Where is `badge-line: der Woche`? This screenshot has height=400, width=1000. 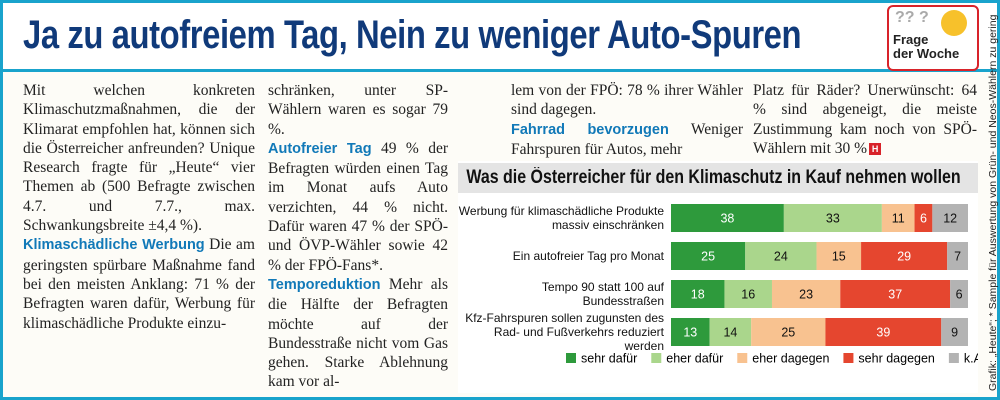 badge-line: der Woche is located at coordinates (926, 53).